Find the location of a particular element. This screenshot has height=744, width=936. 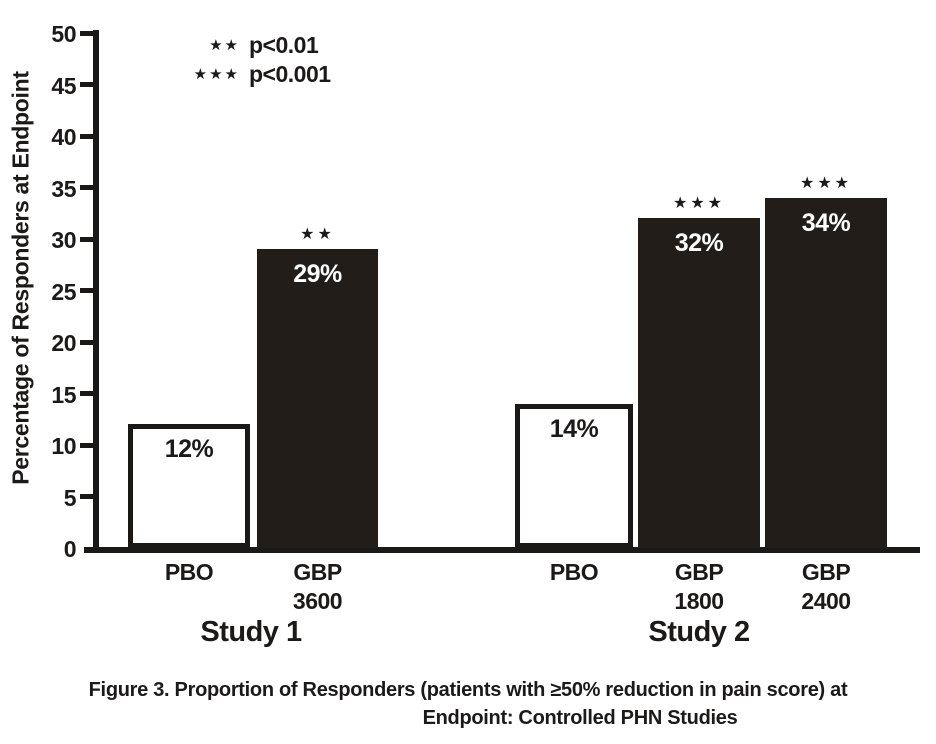

legend-row: ★★ p<0.01 is located at coordinates (258, 45).